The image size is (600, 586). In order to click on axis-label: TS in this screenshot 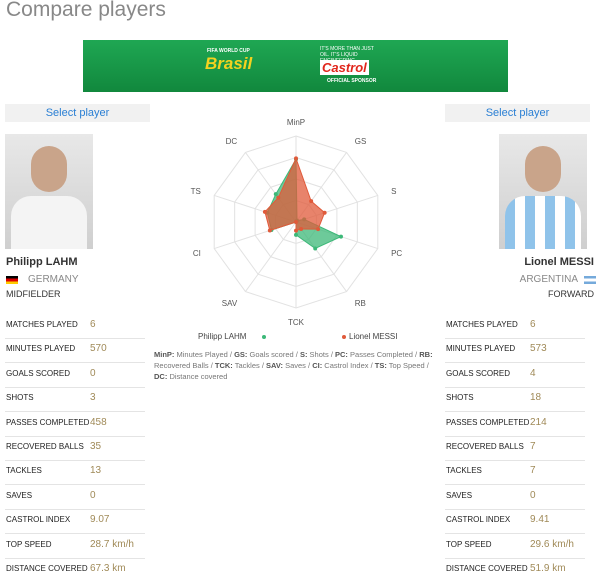, I will do `click(196, 191)`.